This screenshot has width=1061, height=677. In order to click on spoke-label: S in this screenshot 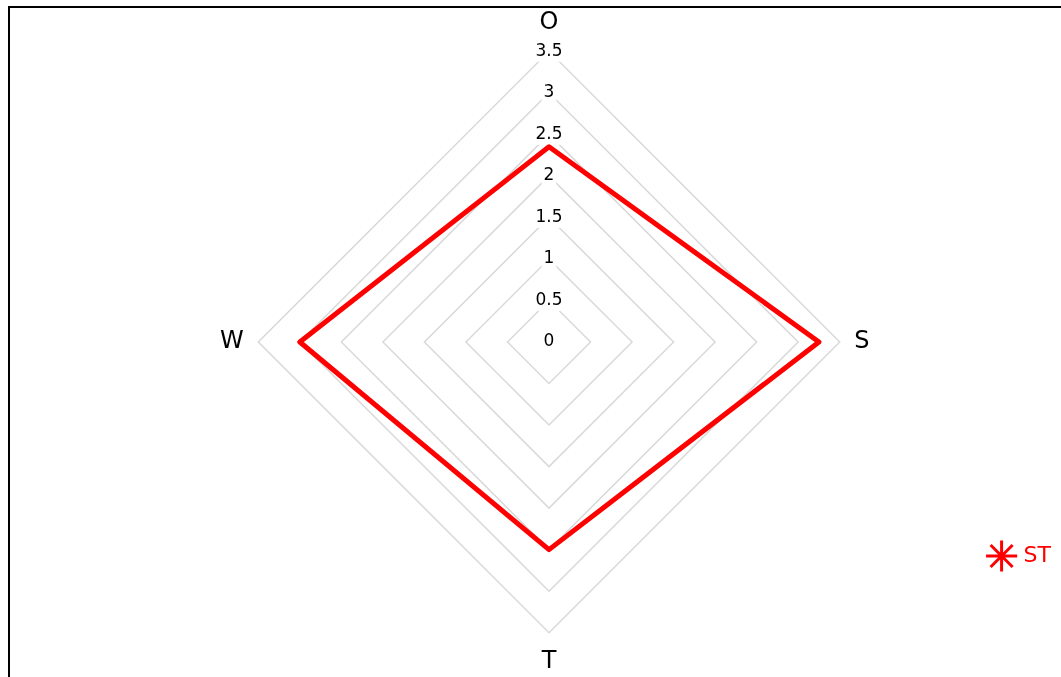, I will do `click(862, 340)`.